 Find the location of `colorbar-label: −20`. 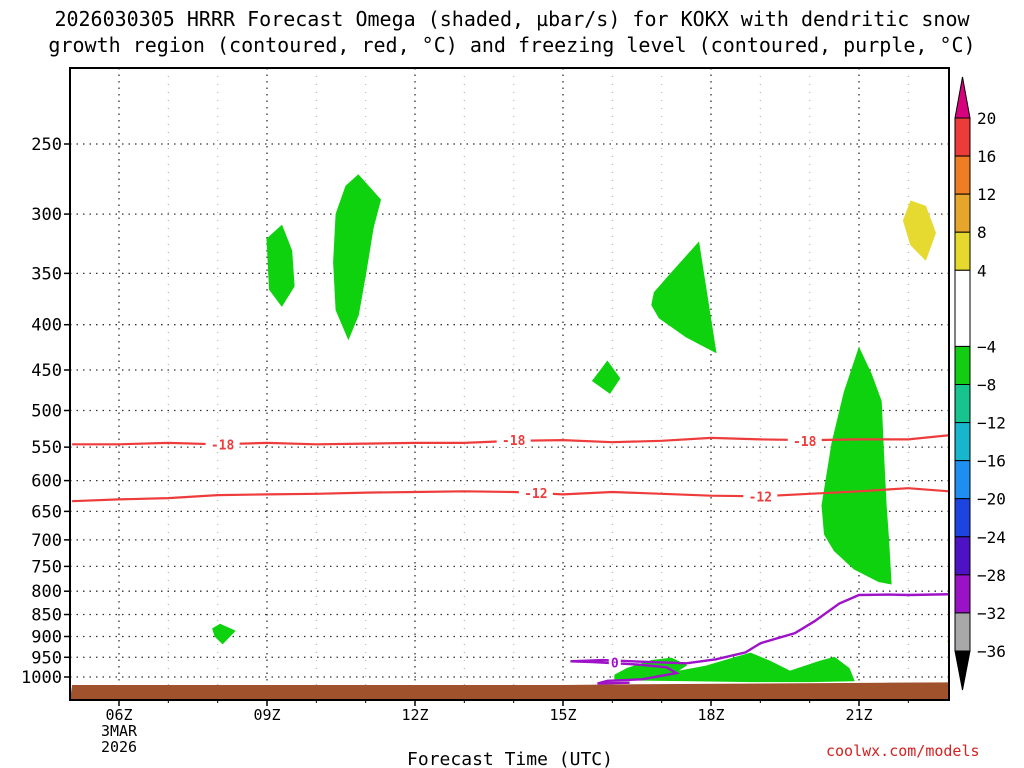

colorbar-label: −20 is located at coordinates (991, 499).